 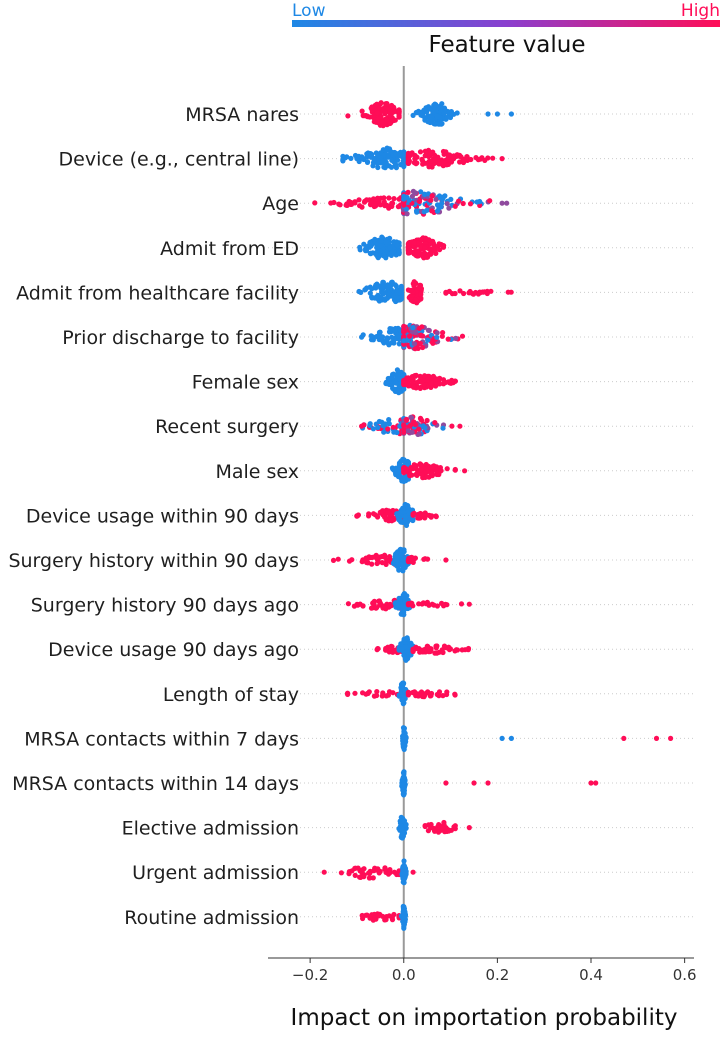 I want to click on x-tick-label: 0.4, so click(x=591, y=975).